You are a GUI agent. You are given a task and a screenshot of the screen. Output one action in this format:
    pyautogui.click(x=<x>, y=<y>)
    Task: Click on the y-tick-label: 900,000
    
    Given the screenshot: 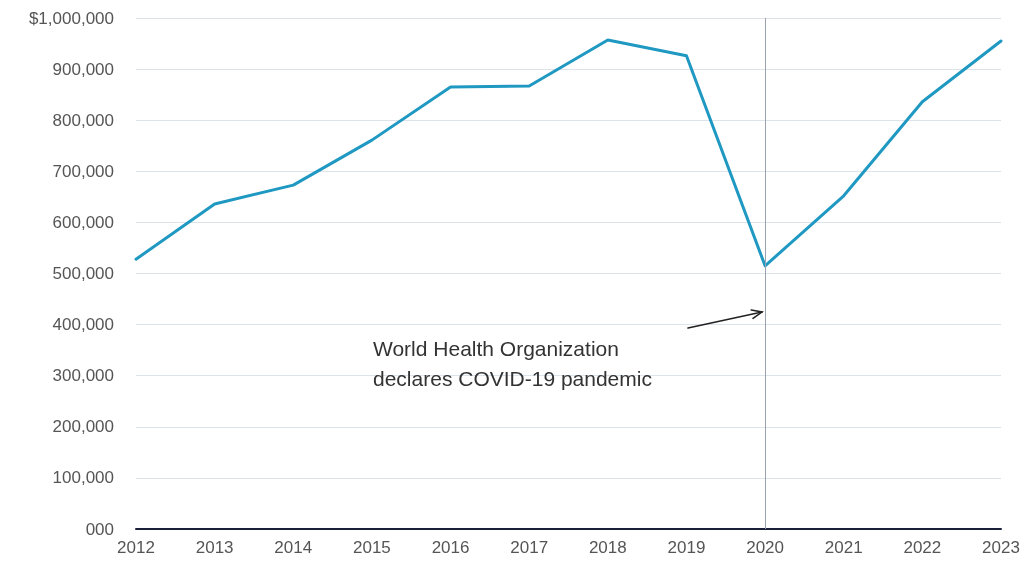 What is the action you would take?
    pyautogui.click(x=83, y=69)
    